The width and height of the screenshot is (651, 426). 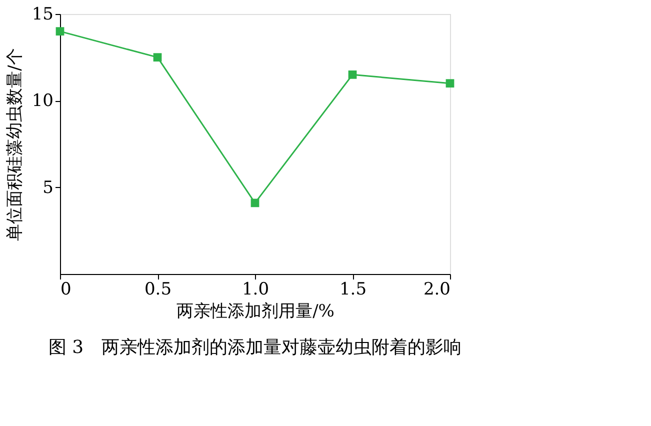 I want to click on text: 图 3 两亲性添加剂的添加量对藤壶幼虫附着的影响, so click(x=255, y=347).